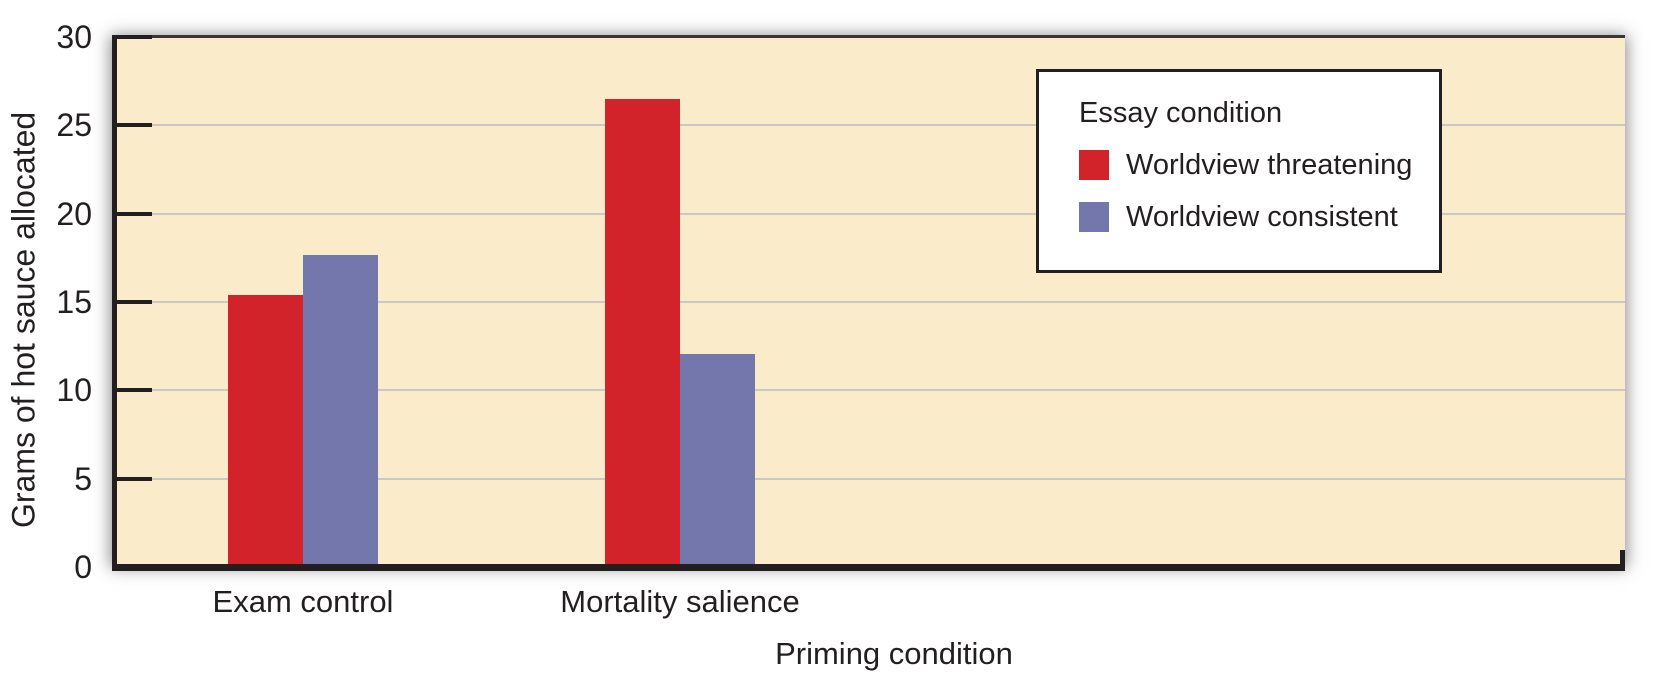 The width and height of the screenshot is (1662, 673). Describe the element at coordinates (680, 601) in the screenshot. I see `x-tick-label-mortality-salience: Mortality salience` at that location.